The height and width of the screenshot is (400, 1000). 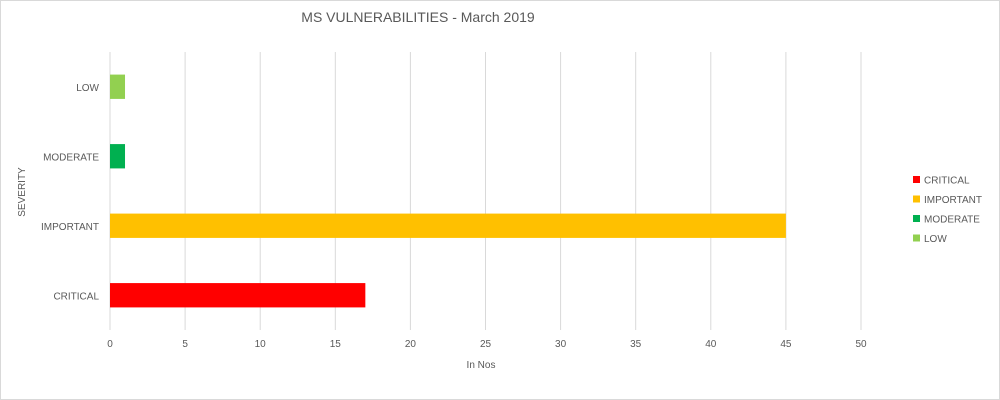 What do you see at coordinates (238, 295) in the screenshot?
I see `bar-critical` at bounding box center [238, 295].